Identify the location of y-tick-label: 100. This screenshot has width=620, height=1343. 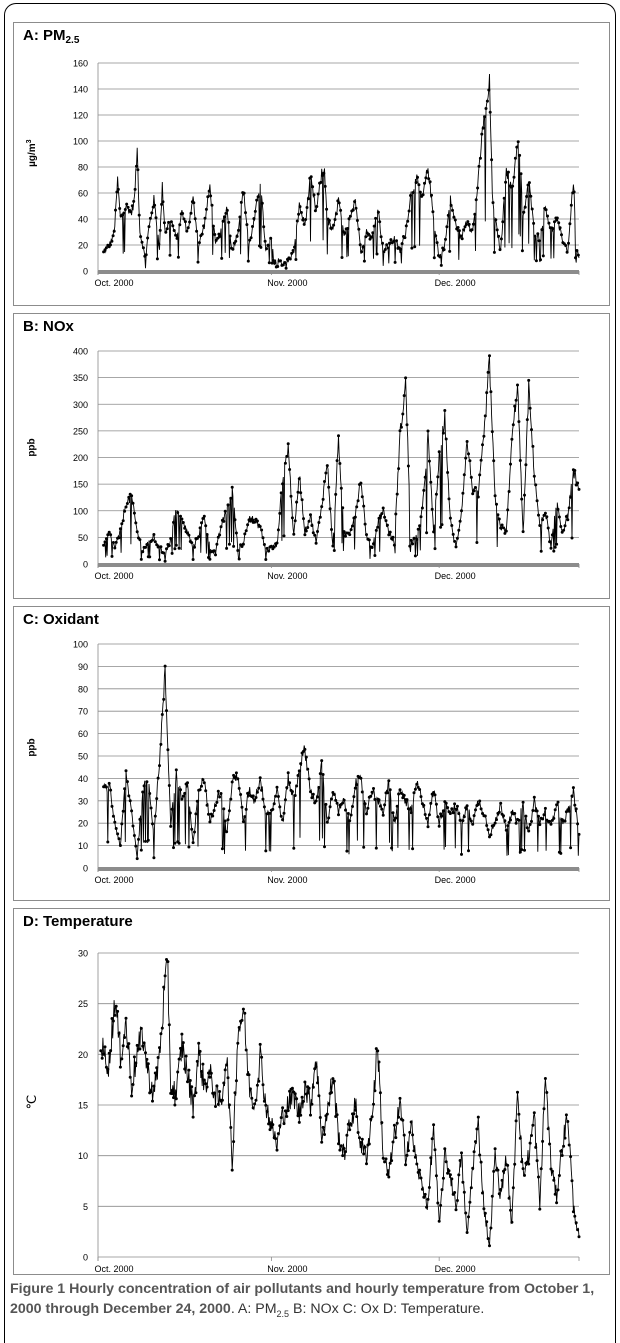
(80, 645).